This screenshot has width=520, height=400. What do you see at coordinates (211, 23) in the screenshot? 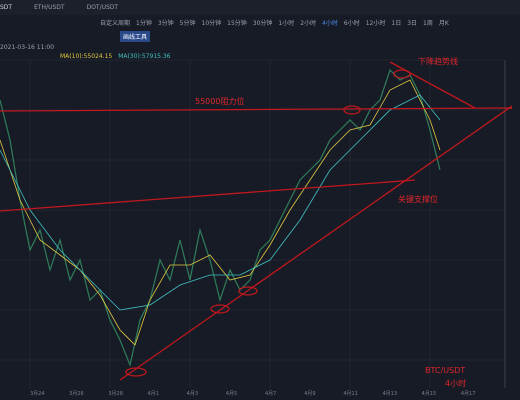
I see `period-button: 10分钟` at bounding box center [211, 23].